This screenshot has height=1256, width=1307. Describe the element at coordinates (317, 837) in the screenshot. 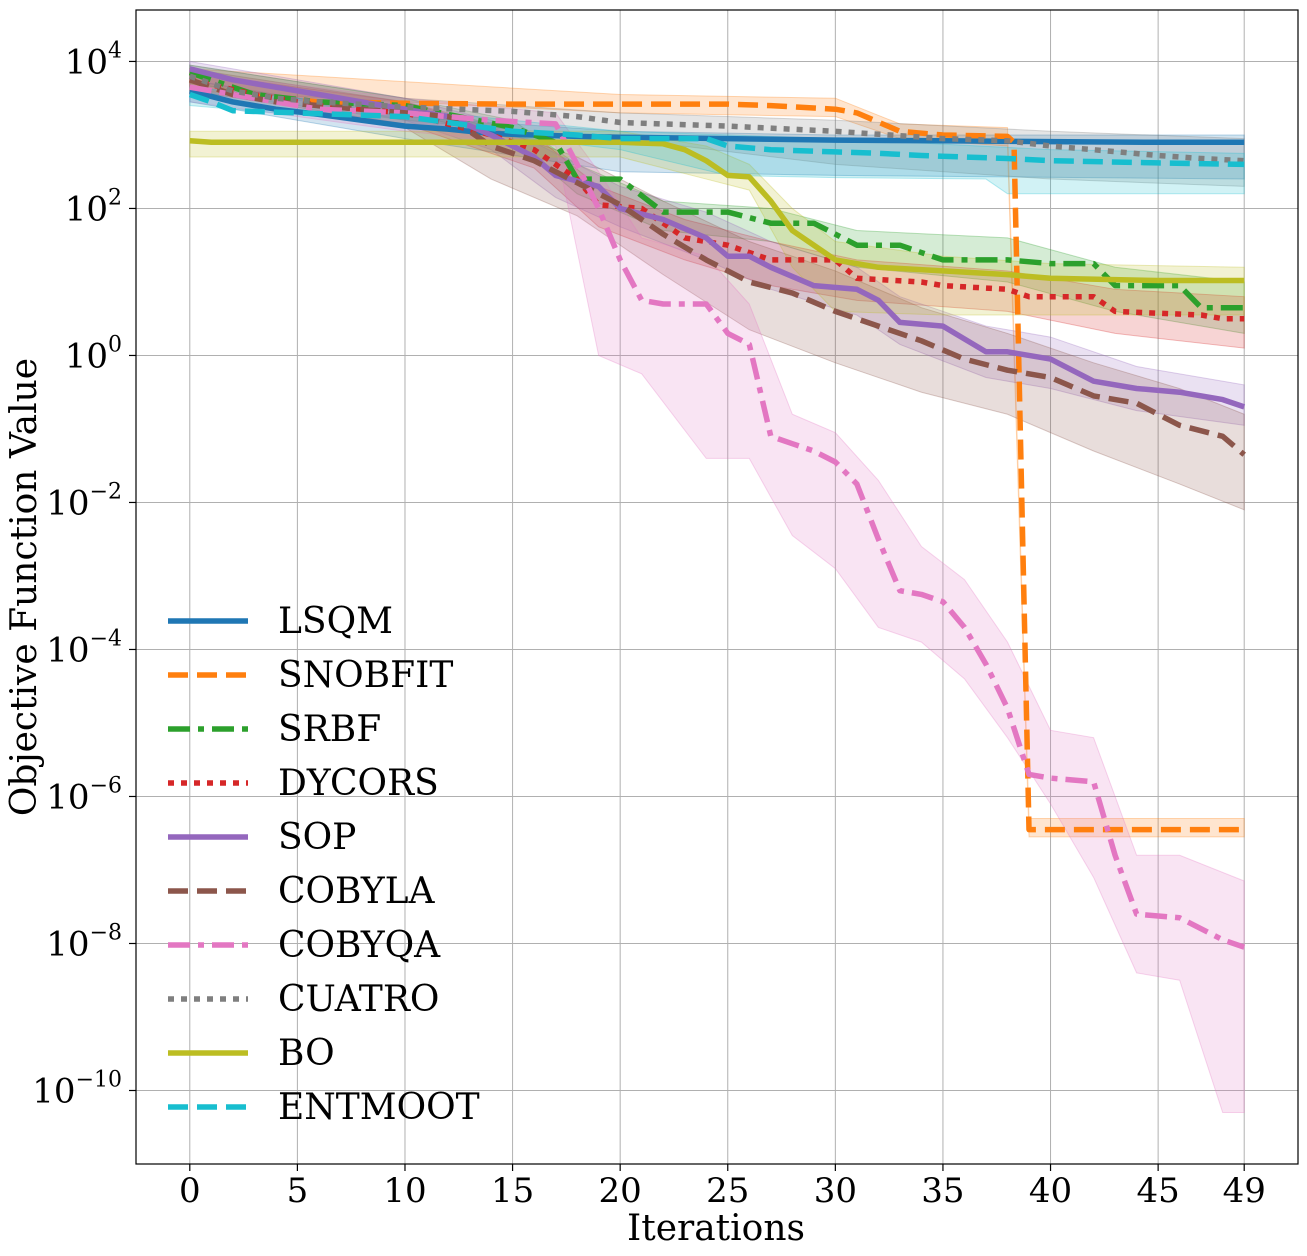

I see `legend-label-sop: SOP` at that location.